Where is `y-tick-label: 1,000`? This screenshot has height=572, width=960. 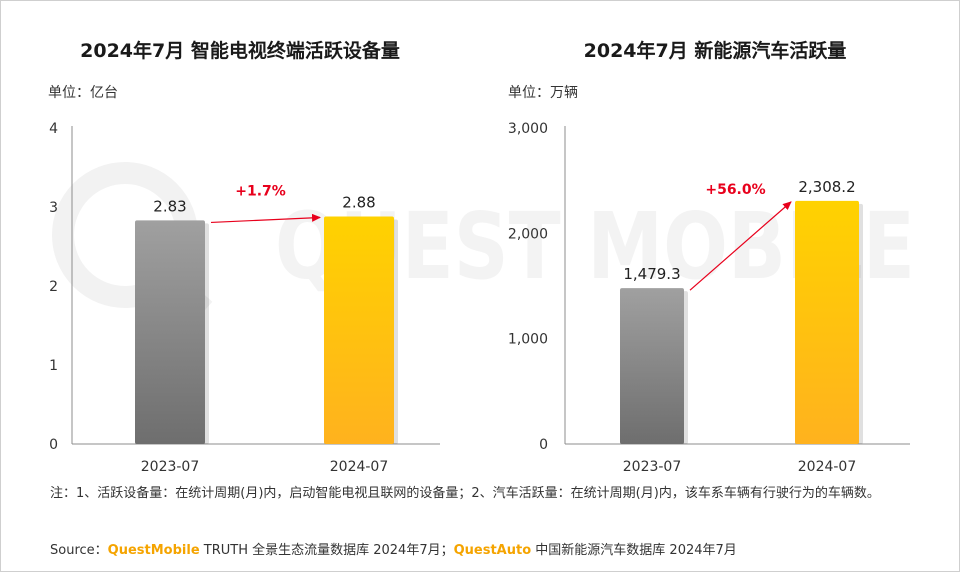
y-tick-label: 1,000 is located at coordinates (528, 340).